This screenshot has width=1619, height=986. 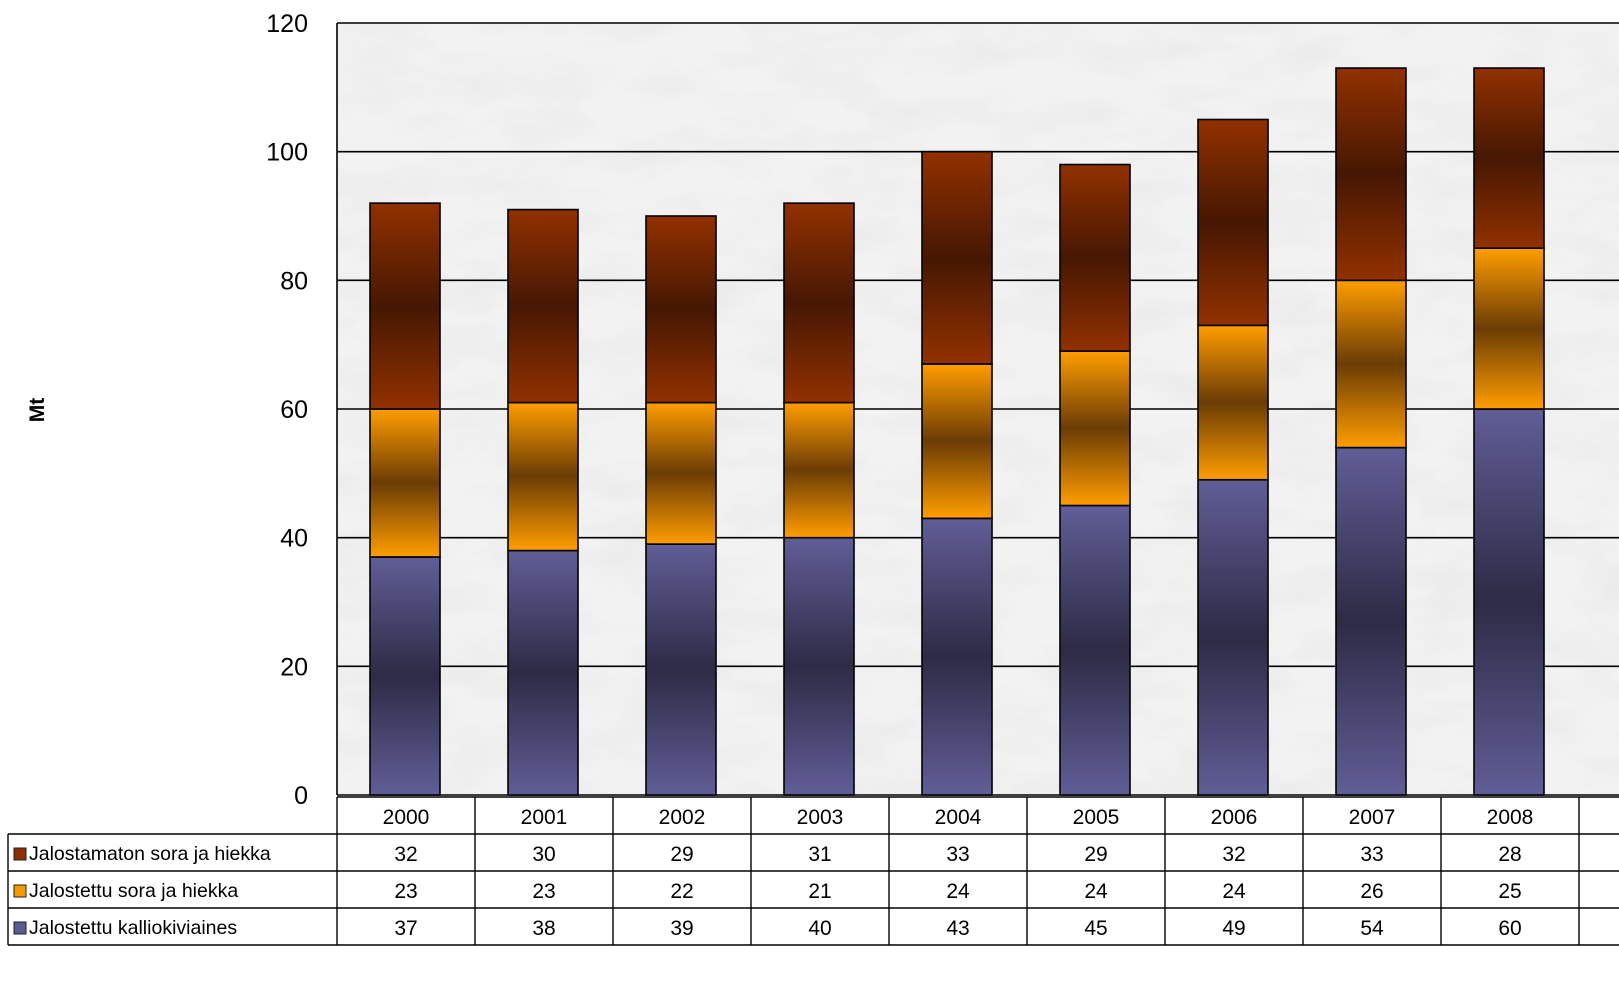 I want to click on table-cell-1-2000: 23, so click(x=405, y=891).